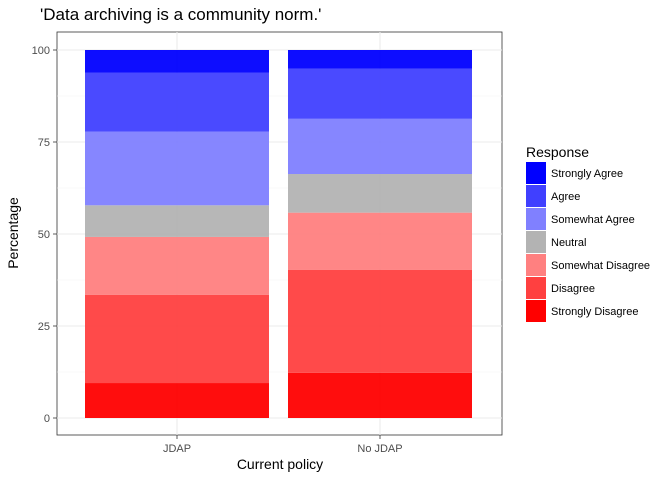 Image resolution: width=672 pixels, height=480 pixels. I want to click on legend-label: Disagree, so click(573, 289).